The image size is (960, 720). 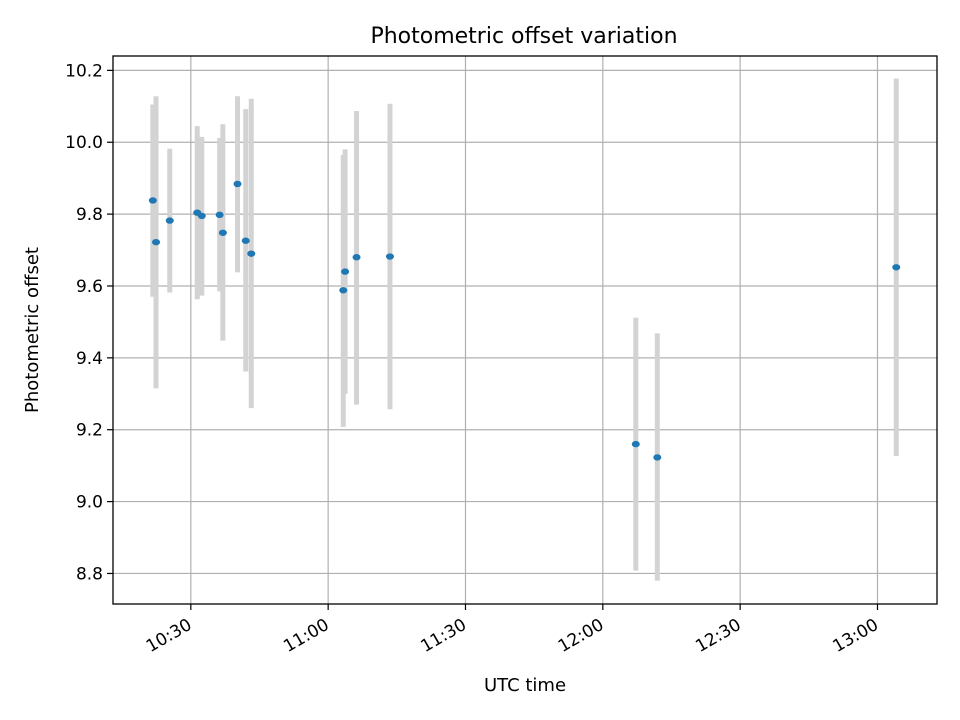 I want to click on y-tick-label: 8.8, so click(x=89, y=574).